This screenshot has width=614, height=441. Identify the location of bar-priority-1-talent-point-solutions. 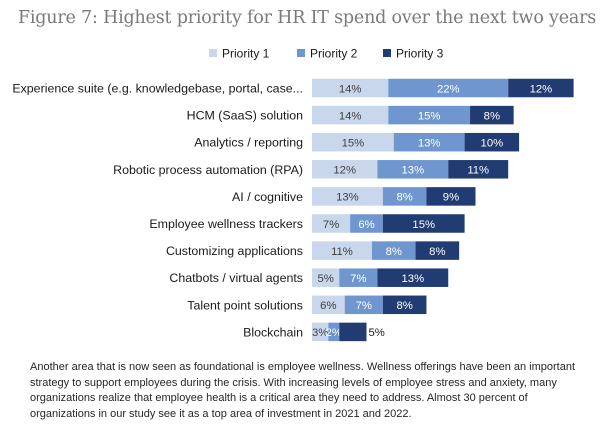
(328, 305).